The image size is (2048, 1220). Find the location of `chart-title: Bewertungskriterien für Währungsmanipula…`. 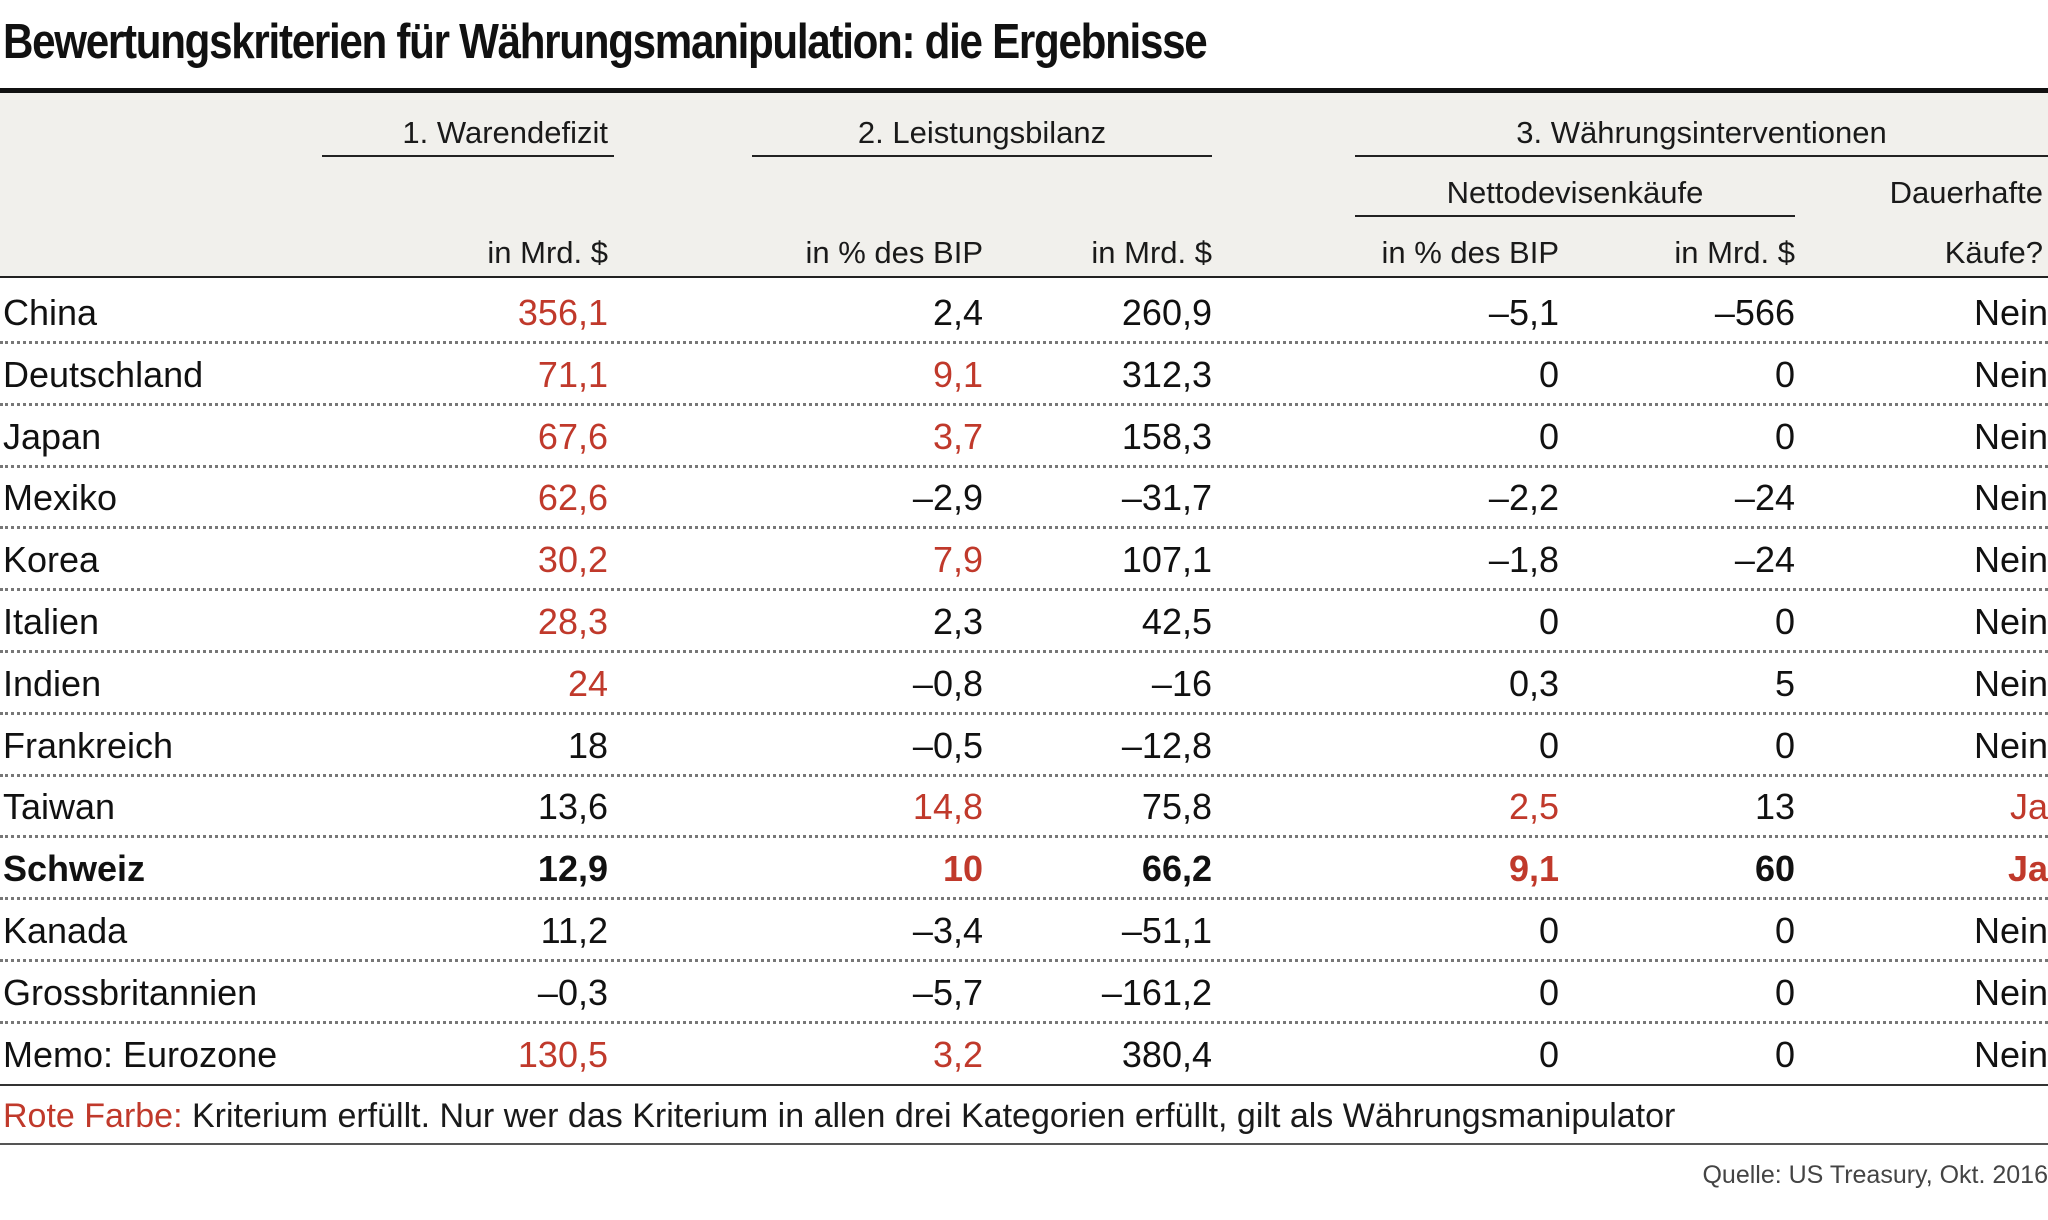

chart-title: Bewertungskriterien für Währungsmanipula… is located at coordinates (605, 42).